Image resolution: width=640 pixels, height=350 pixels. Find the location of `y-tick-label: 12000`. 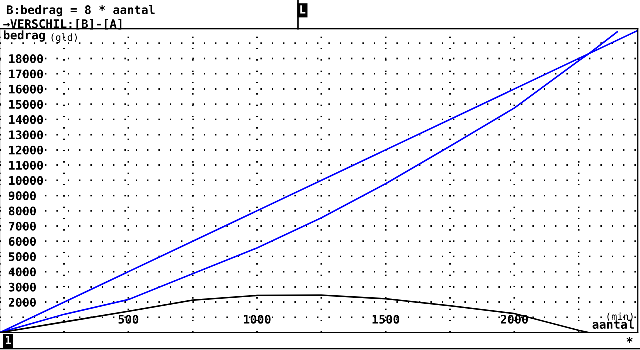

y-tick-label: 12000 is located at coordinates (26, 150).